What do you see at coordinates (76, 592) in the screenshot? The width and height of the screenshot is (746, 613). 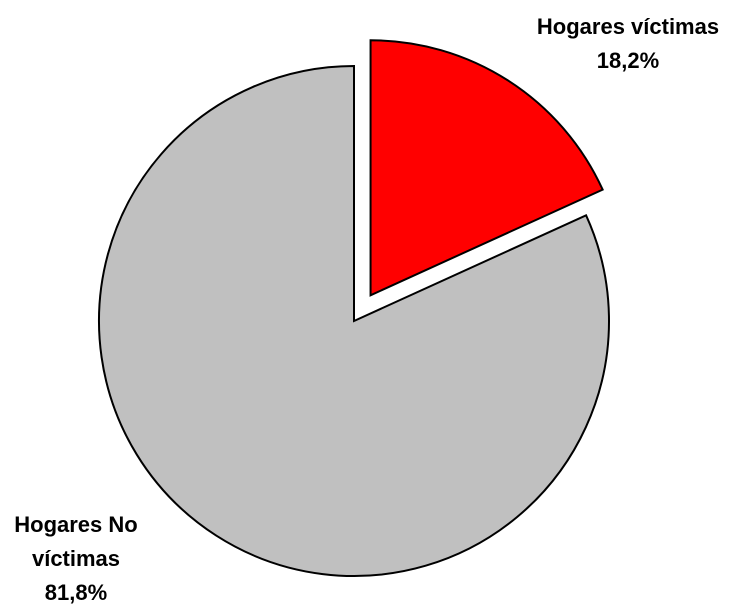 I see `value-label: 81,8%` at bounding box center [76, 592].